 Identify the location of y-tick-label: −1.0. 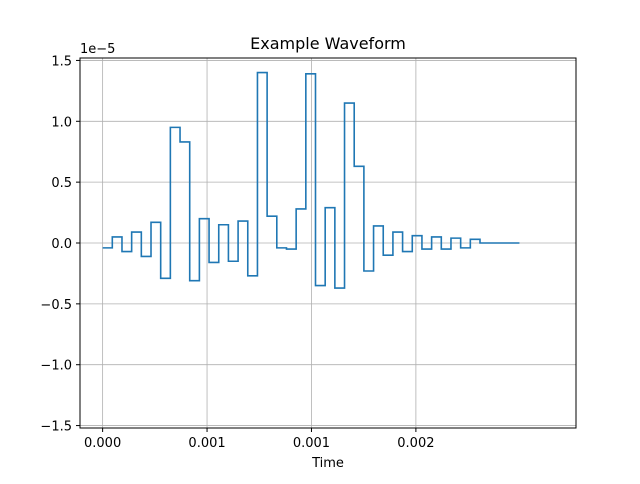
(56, 366).